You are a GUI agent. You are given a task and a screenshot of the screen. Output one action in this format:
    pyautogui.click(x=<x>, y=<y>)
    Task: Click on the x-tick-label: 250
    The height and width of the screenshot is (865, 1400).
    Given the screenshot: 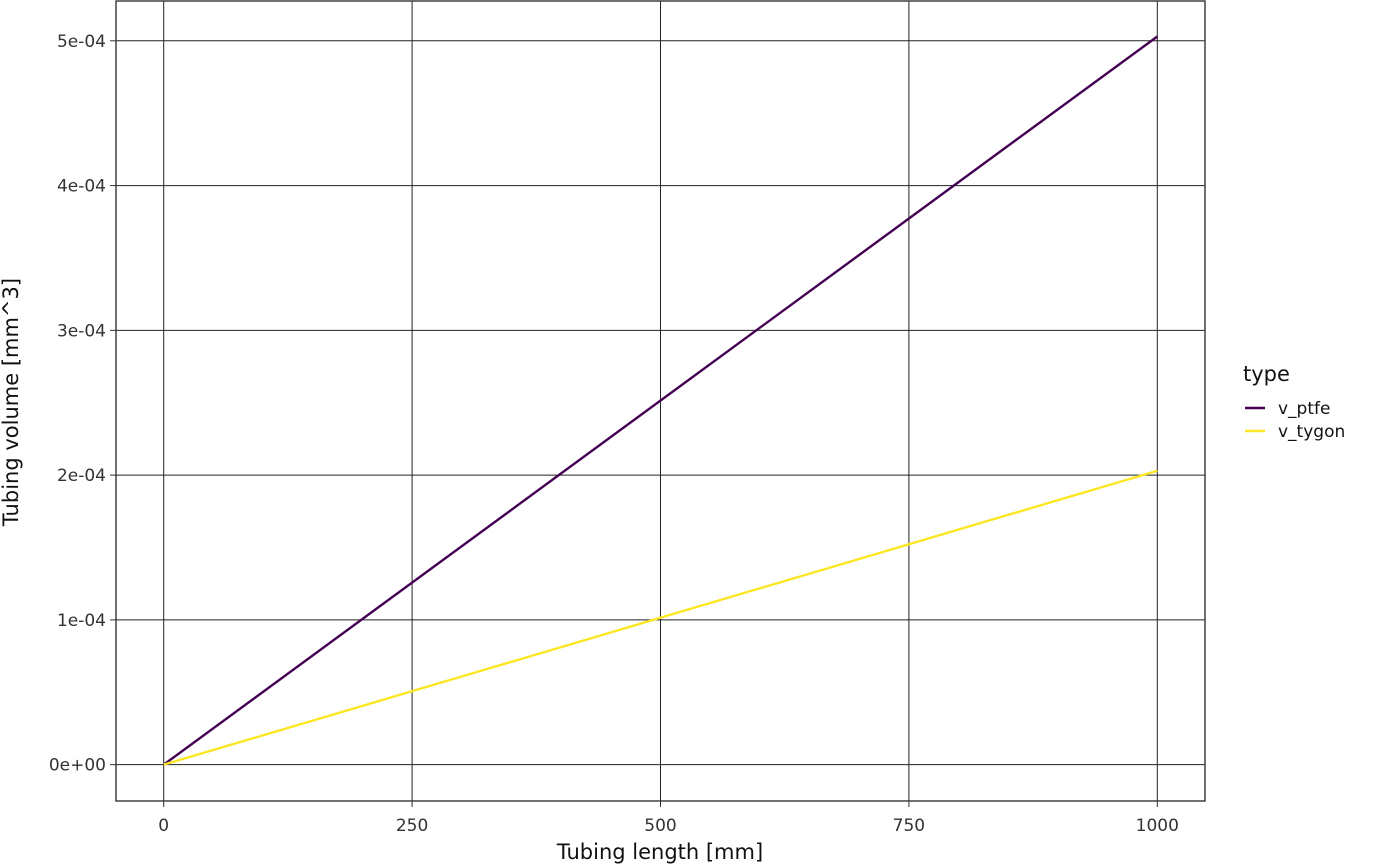 What is the action you would take?
    pyautogui.click(x=412, y=826)
    